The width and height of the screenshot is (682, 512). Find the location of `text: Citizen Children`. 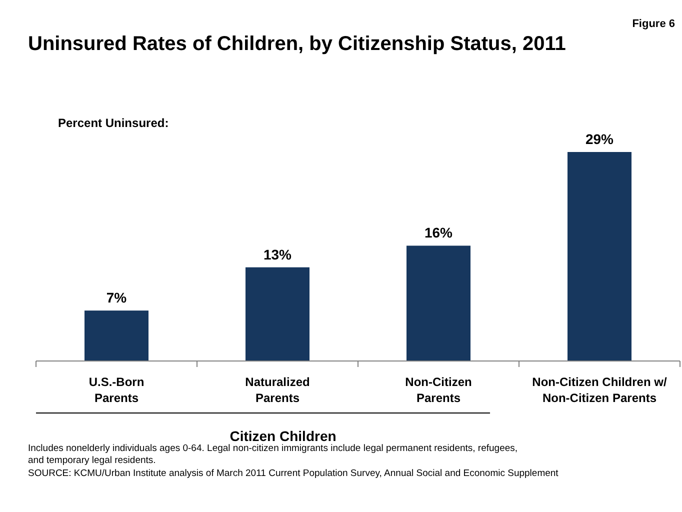

text: Citizen Children is located at coordinates (283, 436).